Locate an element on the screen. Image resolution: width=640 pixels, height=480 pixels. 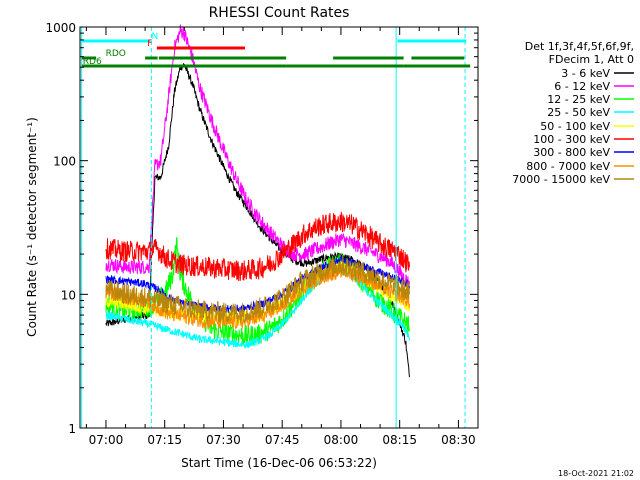
x-tick-label: 08:30 is located at coordinates (458, 440).